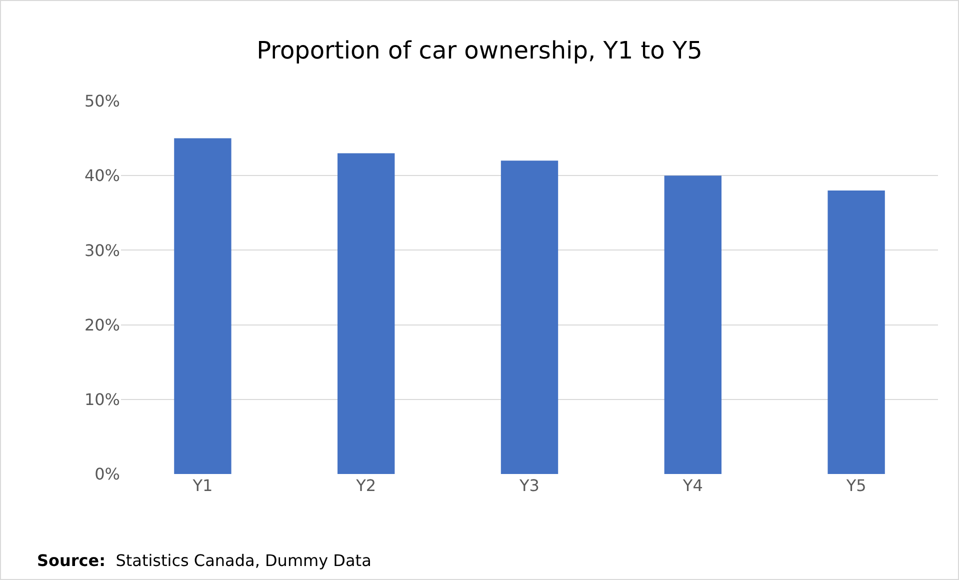 The height and width of the screenshot is (580, 959). Describe the element at coordinates (102, 324) in the screenshot. I see `y-tick-label: 20%` at that location.